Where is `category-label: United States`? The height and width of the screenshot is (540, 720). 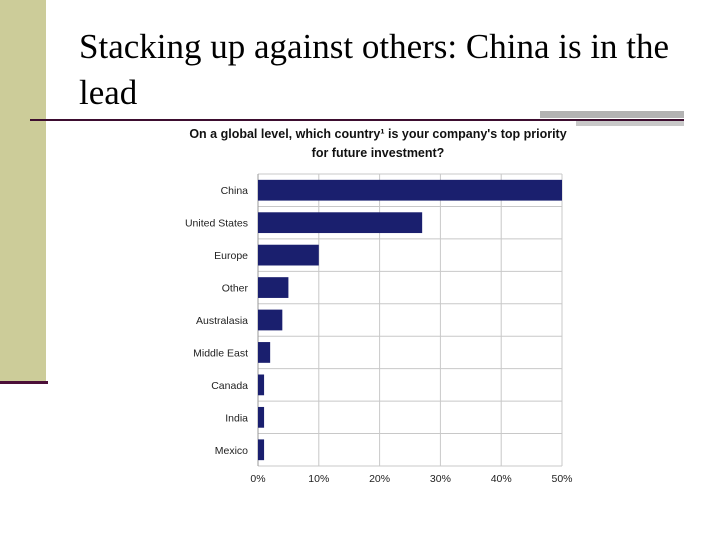
category-label: United States is located at coordinates (216, 224).